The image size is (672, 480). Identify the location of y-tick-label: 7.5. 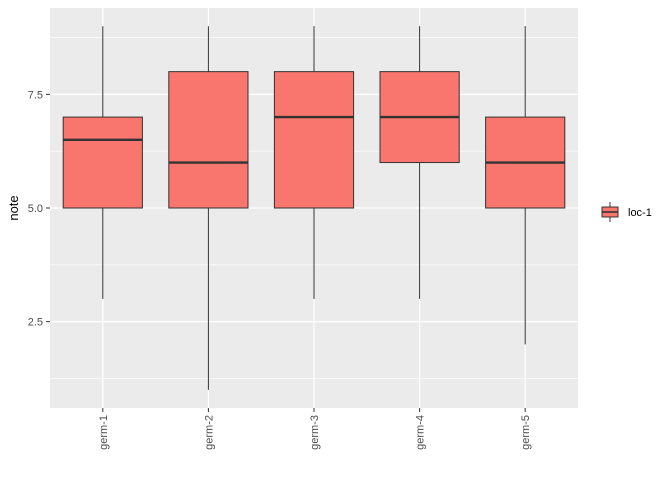
(35, 95).